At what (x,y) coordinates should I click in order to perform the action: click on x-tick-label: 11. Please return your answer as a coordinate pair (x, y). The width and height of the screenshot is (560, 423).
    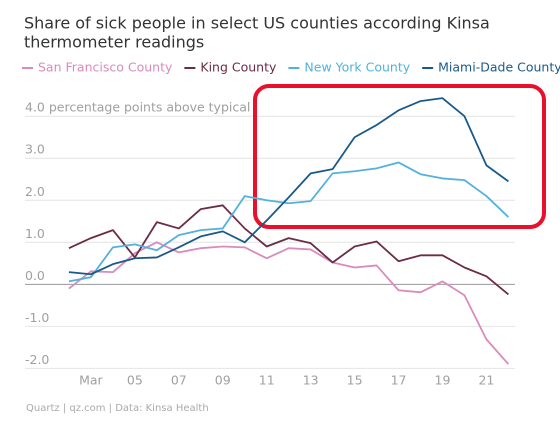
    Looking at the image, I should click on (267, 380).